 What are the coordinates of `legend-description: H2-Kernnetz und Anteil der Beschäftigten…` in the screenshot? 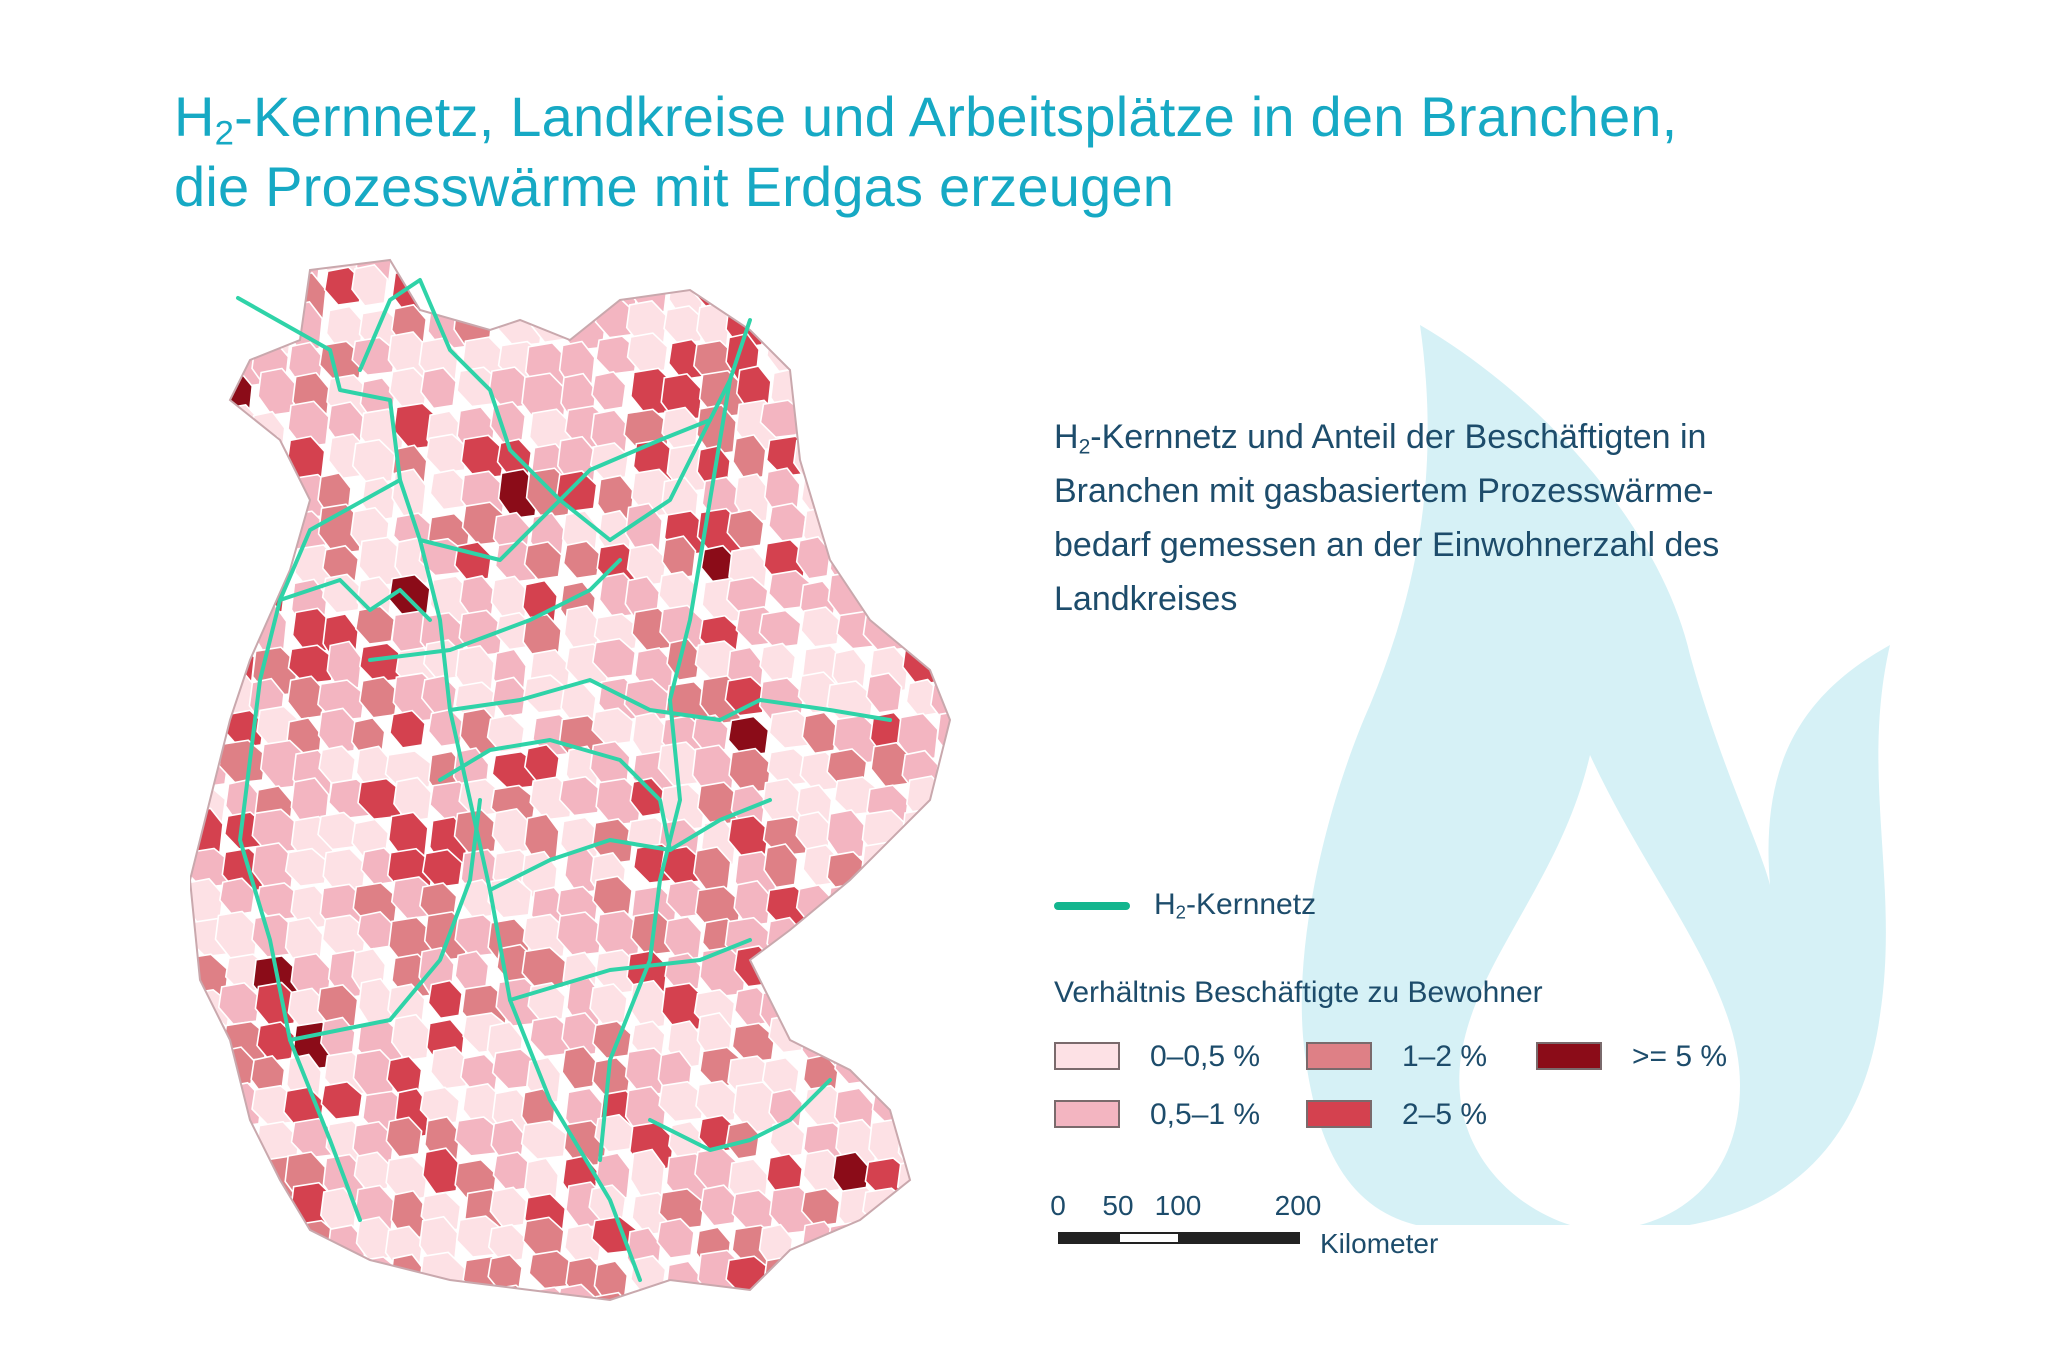 It's located at (1414, 518).